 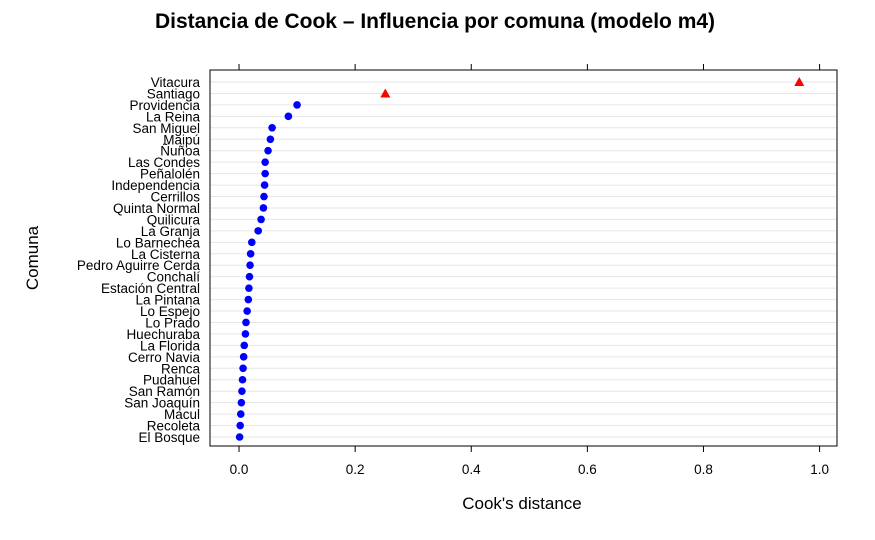 I want to click on category-label: La Granja, so click(x=171, y=231).